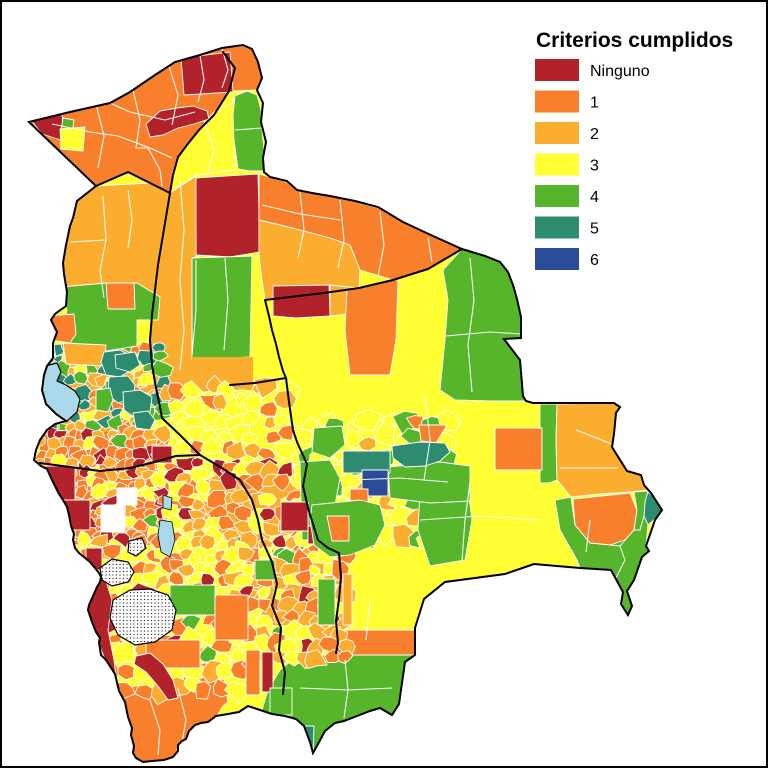 Image resolution: width=768 pixels, height=768 pixels. What do you see at coordinates (594, 166) in the screenshot?
I see `svg-text: 3` at bounding box center [594, 166].